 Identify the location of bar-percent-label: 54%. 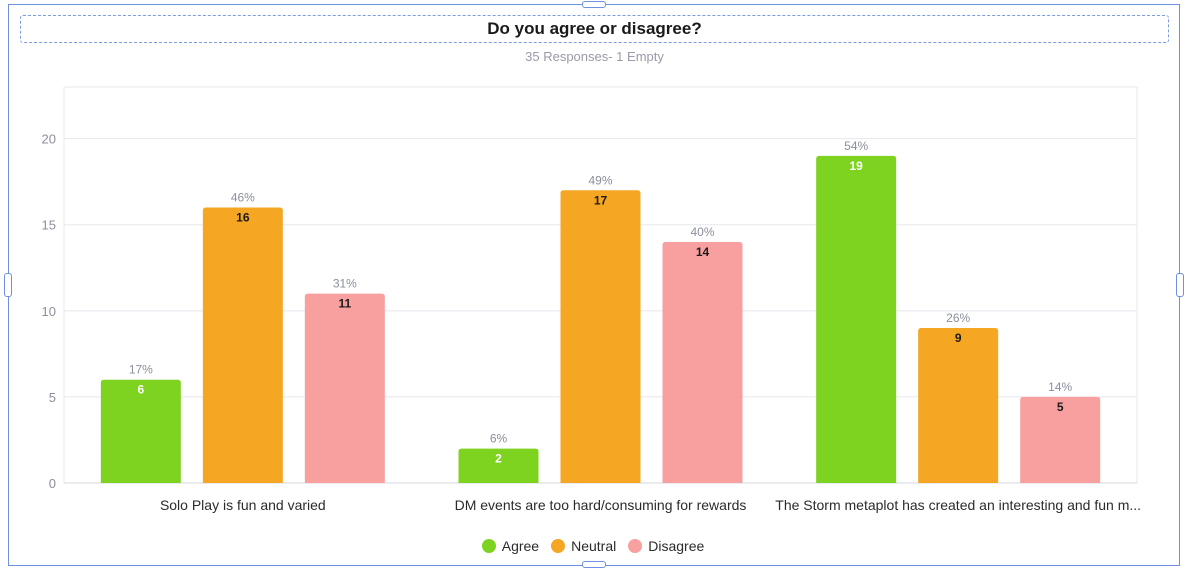
(856, 146).